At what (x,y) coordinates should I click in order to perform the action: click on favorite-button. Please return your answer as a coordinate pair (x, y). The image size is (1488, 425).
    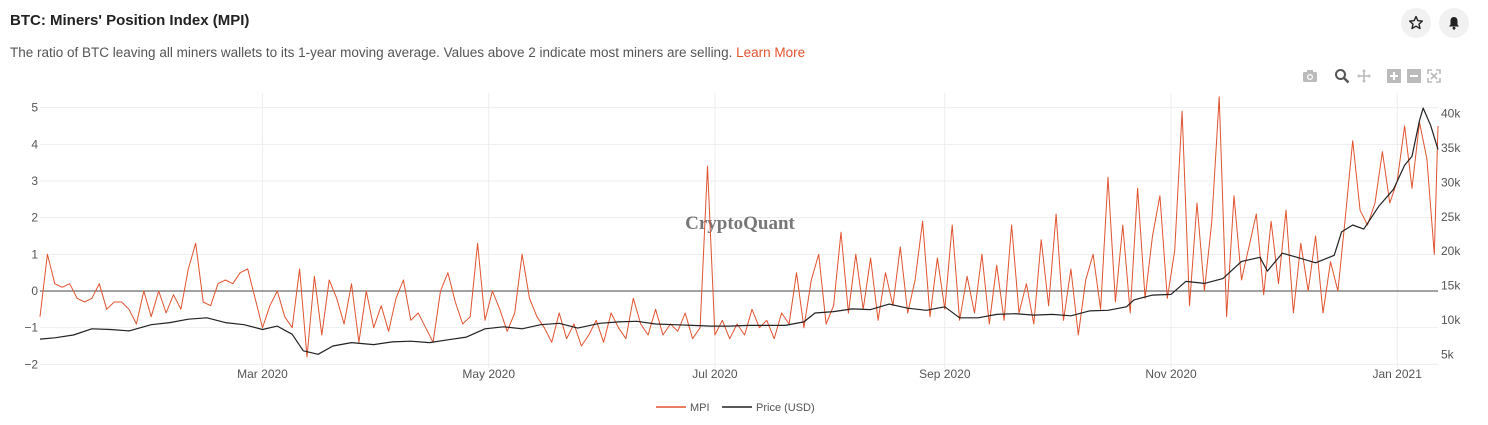
    Looking at the image, I should click on (1416, 23).